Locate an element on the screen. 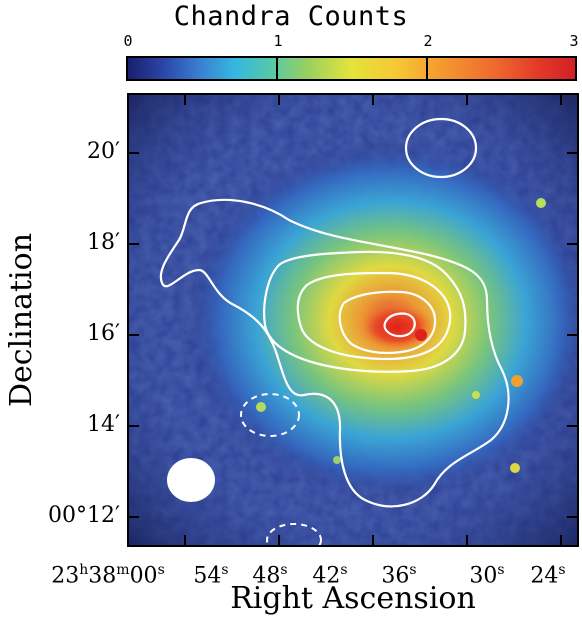 Image resolution: width=582 pixels, height=621 pixels. x-tick-label-54s: 54s is located at coordinates (211, 575).